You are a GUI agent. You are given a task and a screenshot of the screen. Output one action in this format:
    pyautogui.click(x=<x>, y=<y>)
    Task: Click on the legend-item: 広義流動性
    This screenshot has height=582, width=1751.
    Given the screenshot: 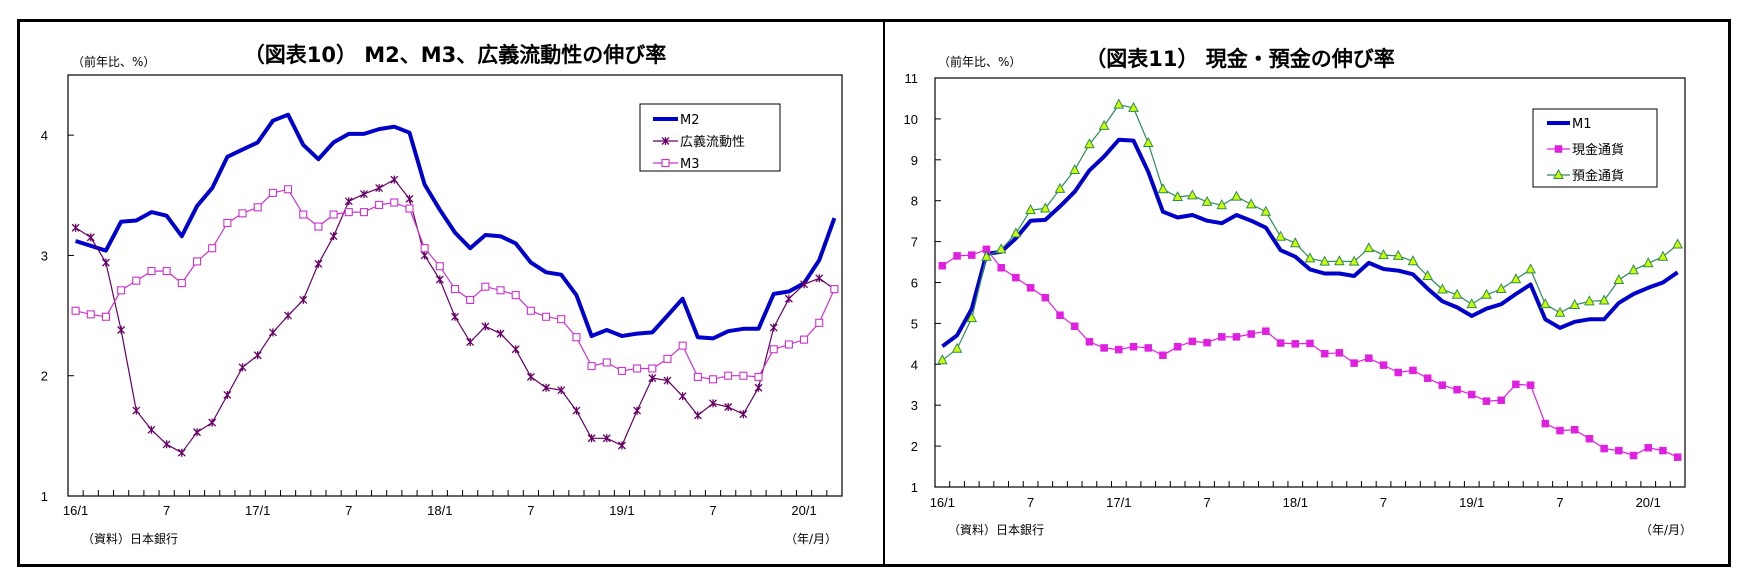 What is the action you would take?
    pyautogui.click(x=699, y=142)
    